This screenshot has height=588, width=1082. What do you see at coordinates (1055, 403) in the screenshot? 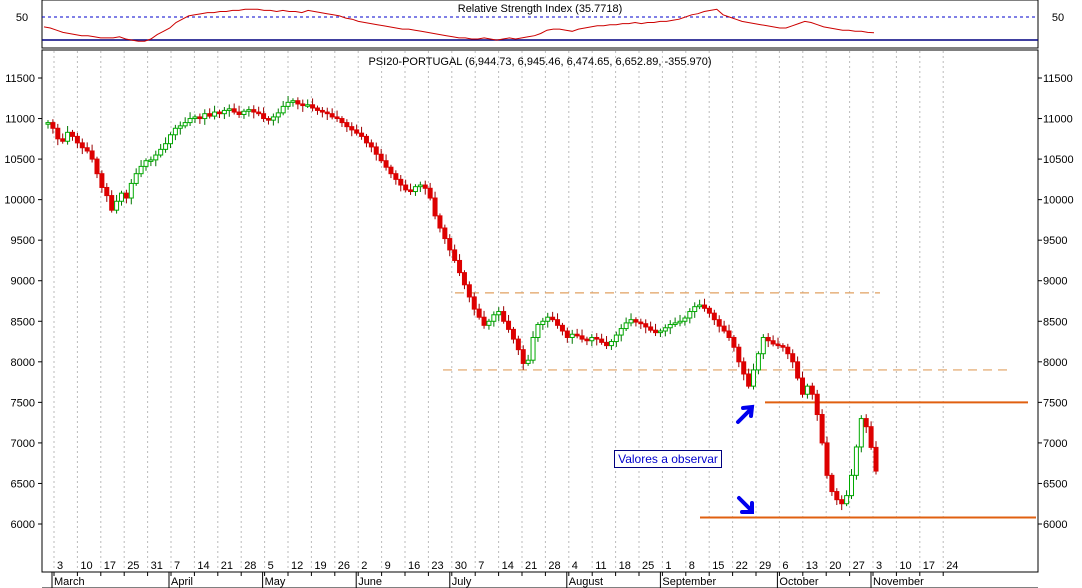
I see `y-tick-label: 7500` at bounding box center [1055, 403].